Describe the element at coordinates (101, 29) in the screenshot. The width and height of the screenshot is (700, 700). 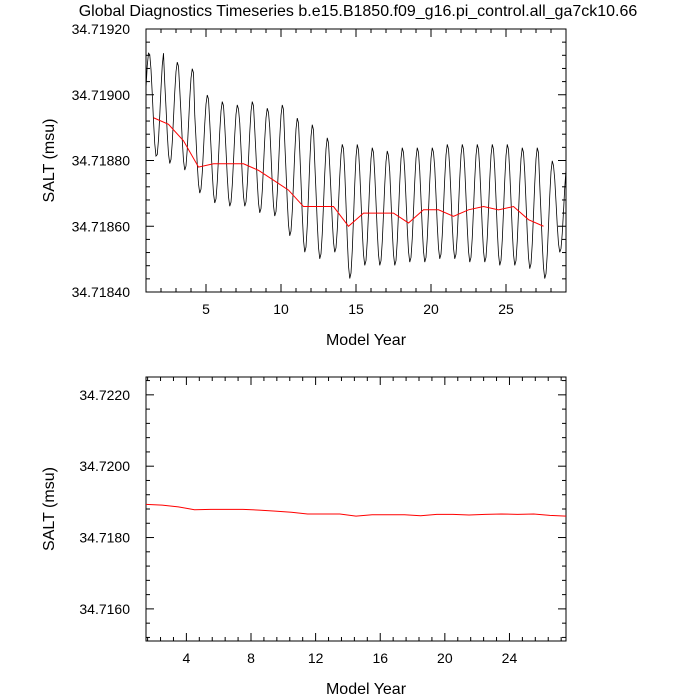
I see `y-tick-label: 34.71920` at that location.